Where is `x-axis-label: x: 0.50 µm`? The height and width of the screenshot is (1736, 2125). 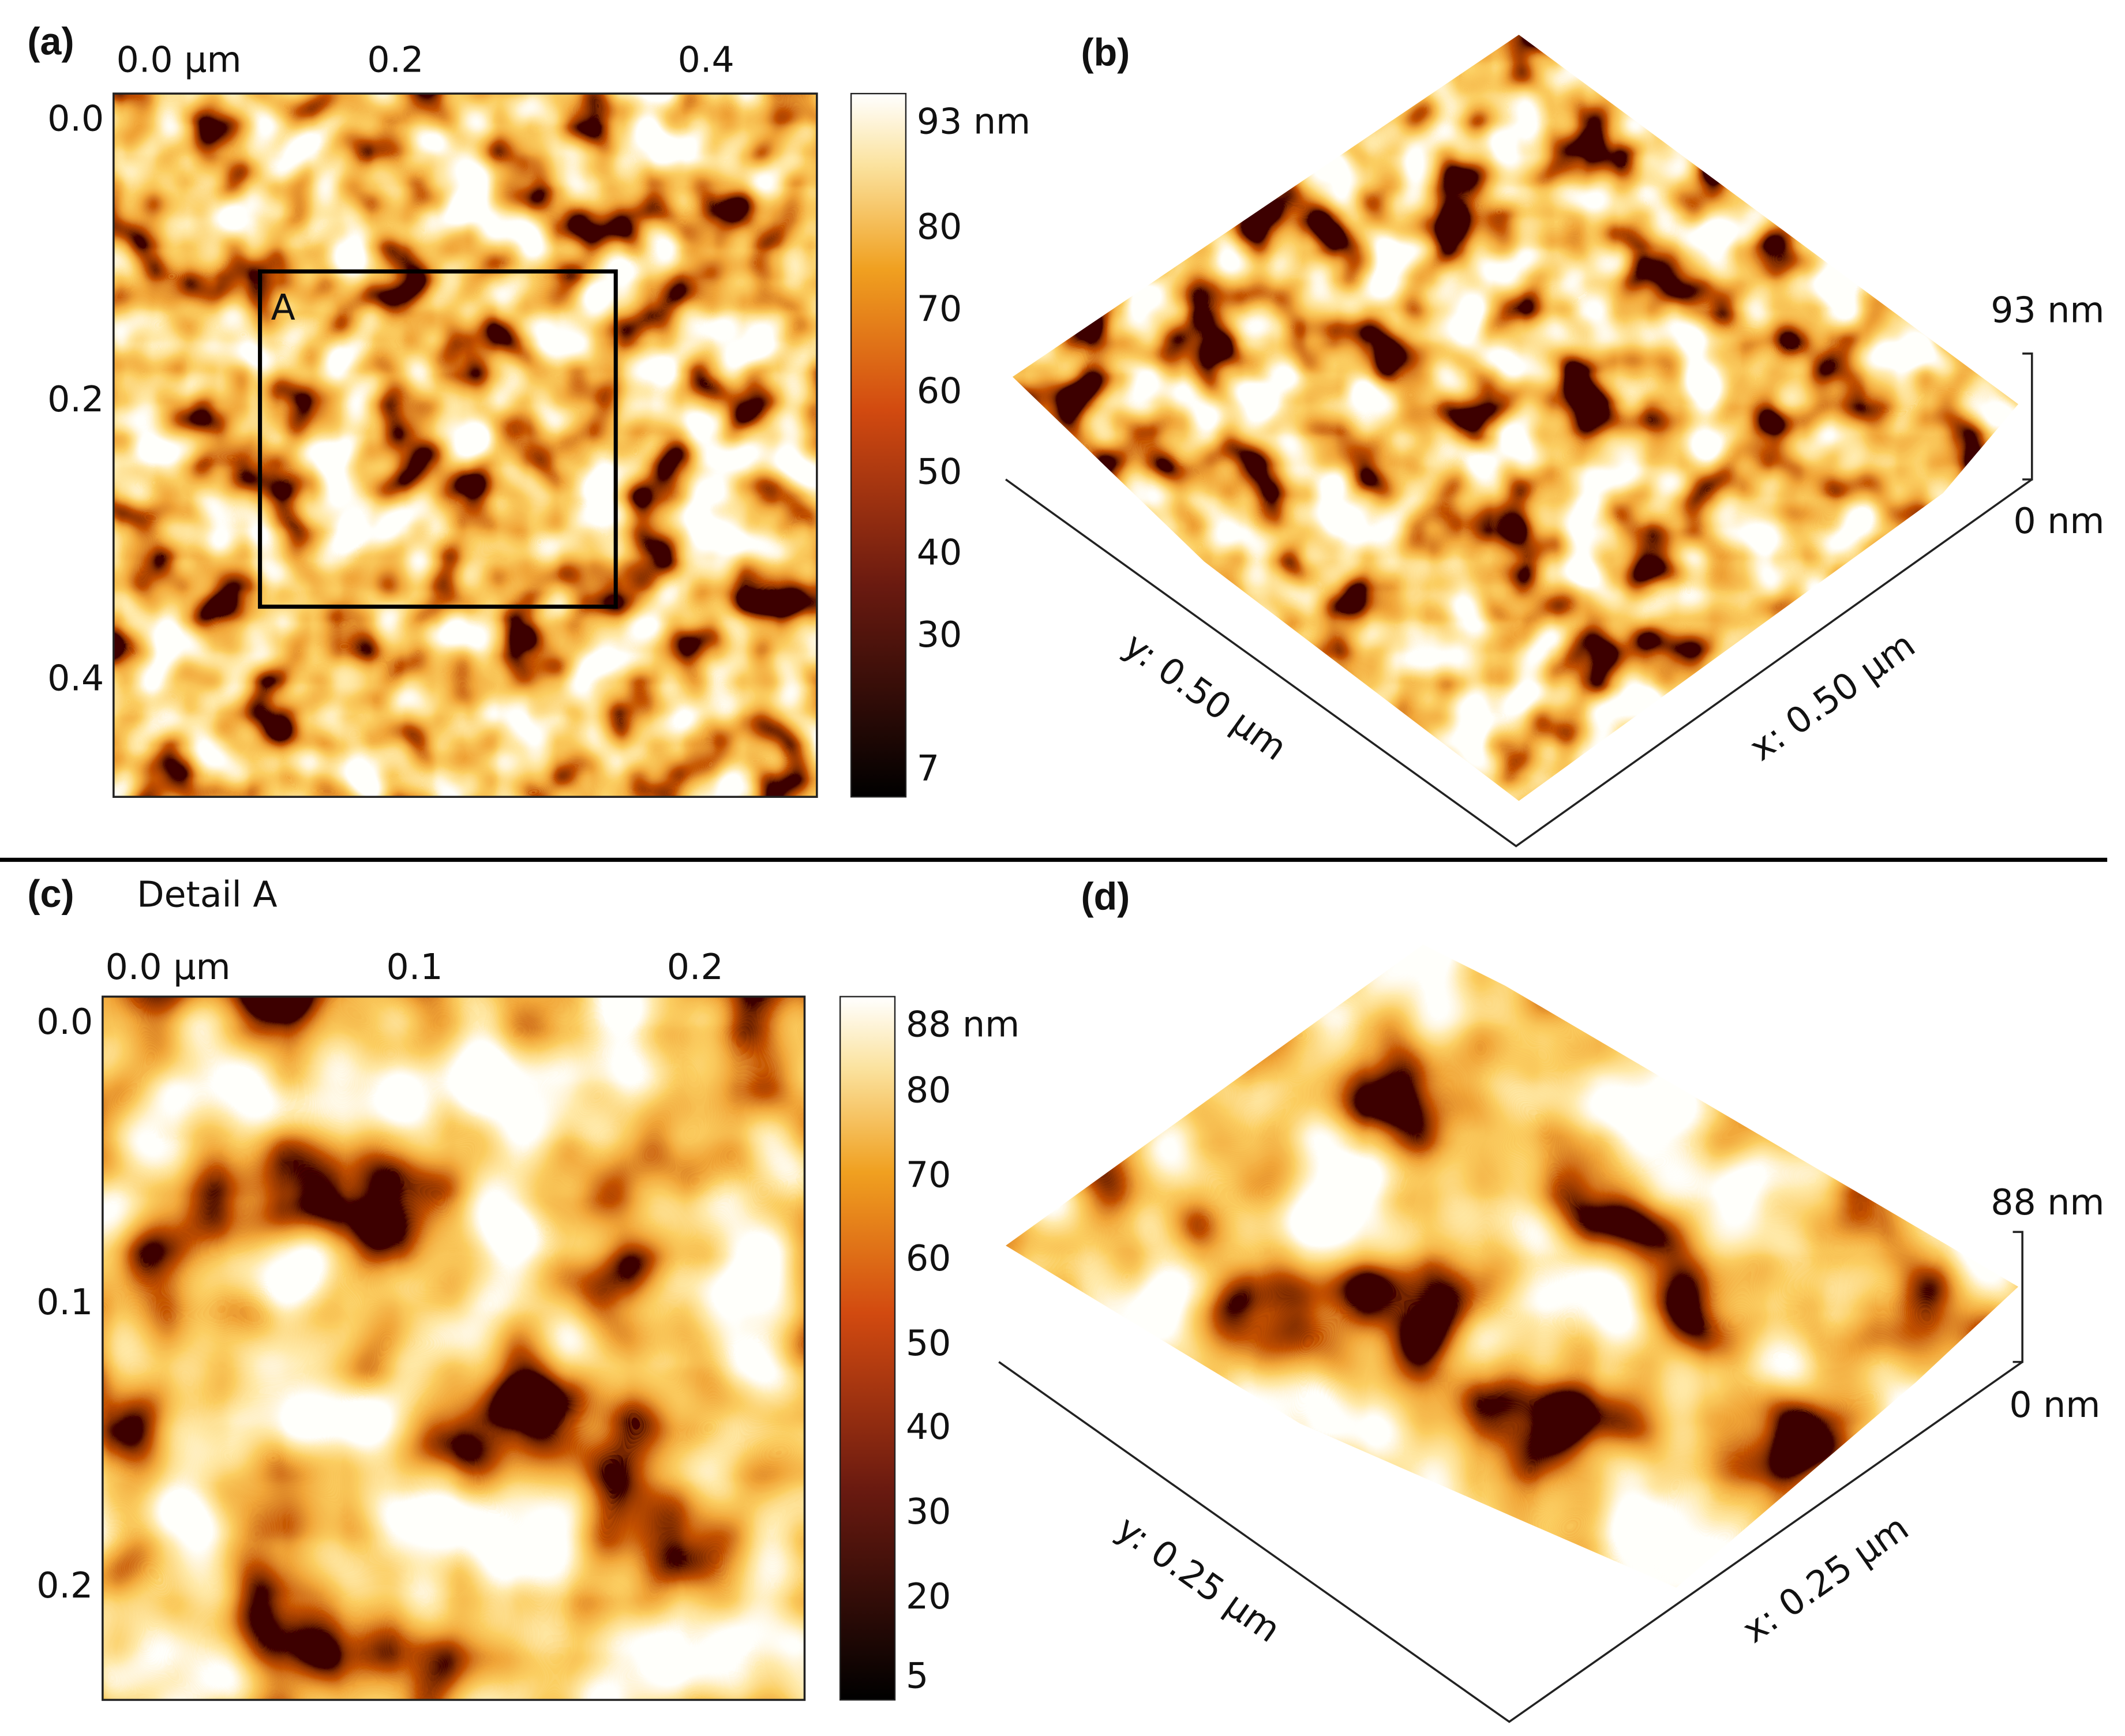 x-axis-label: x: 0.50 µm is located at coordinates (1832, 696).